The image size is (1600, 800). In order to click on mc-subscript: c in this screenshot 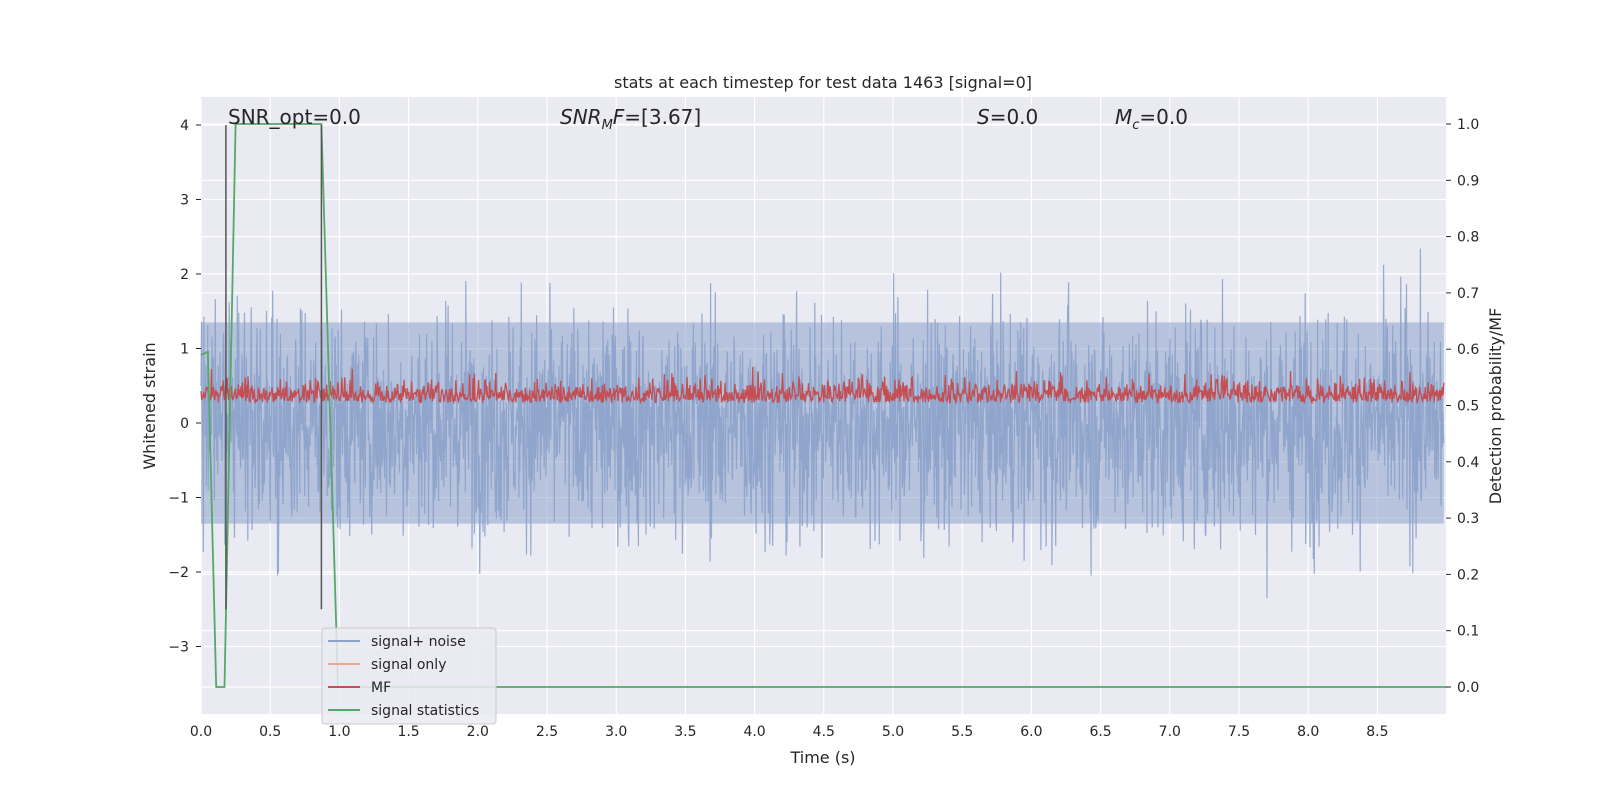, I will do `click(1135, 125)`.